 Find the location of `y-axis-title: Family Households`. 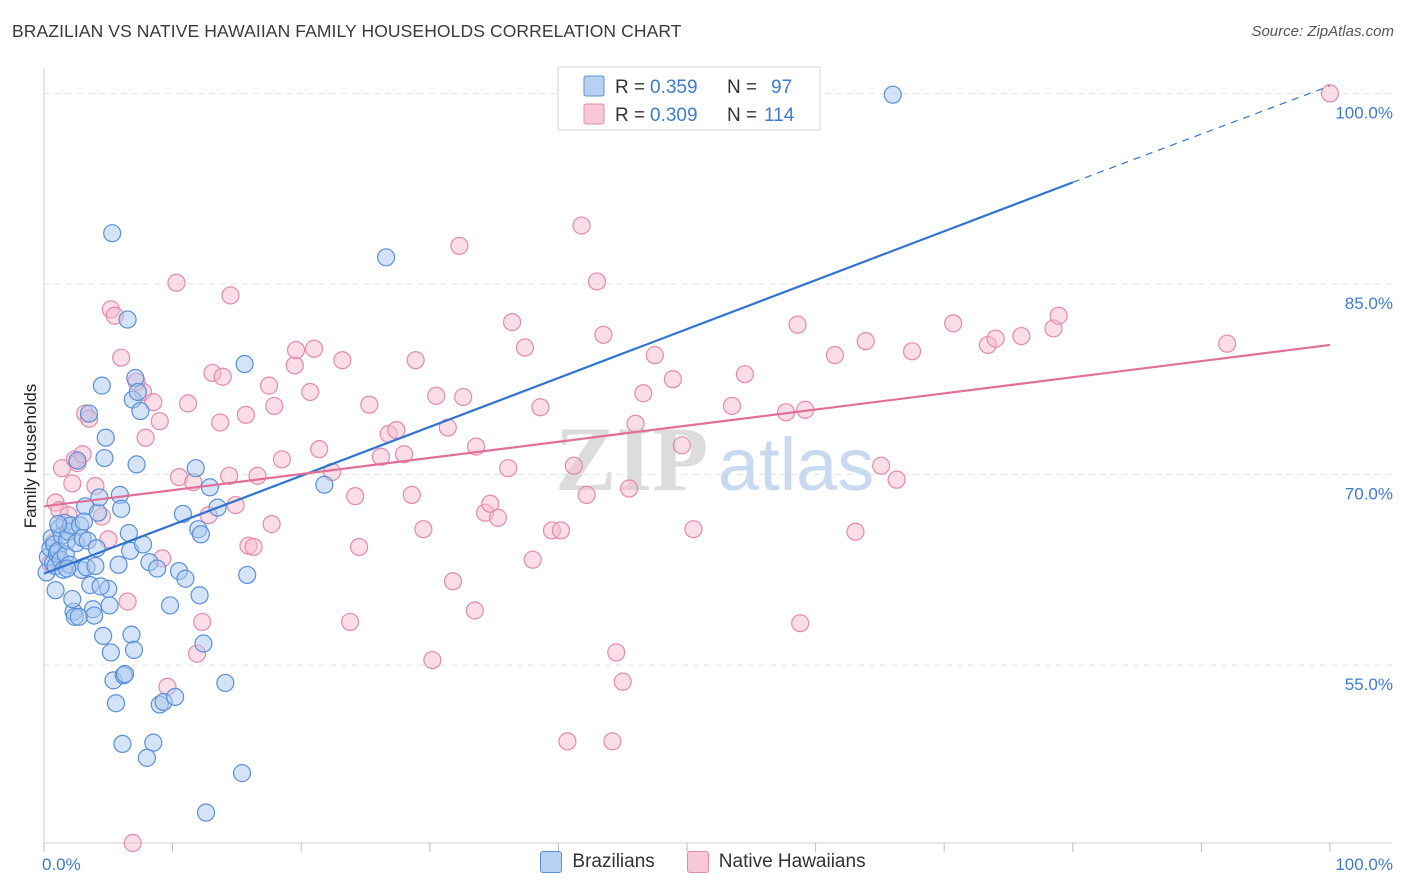

y-axis-title: Family Households is located at coordinates (30, 456).